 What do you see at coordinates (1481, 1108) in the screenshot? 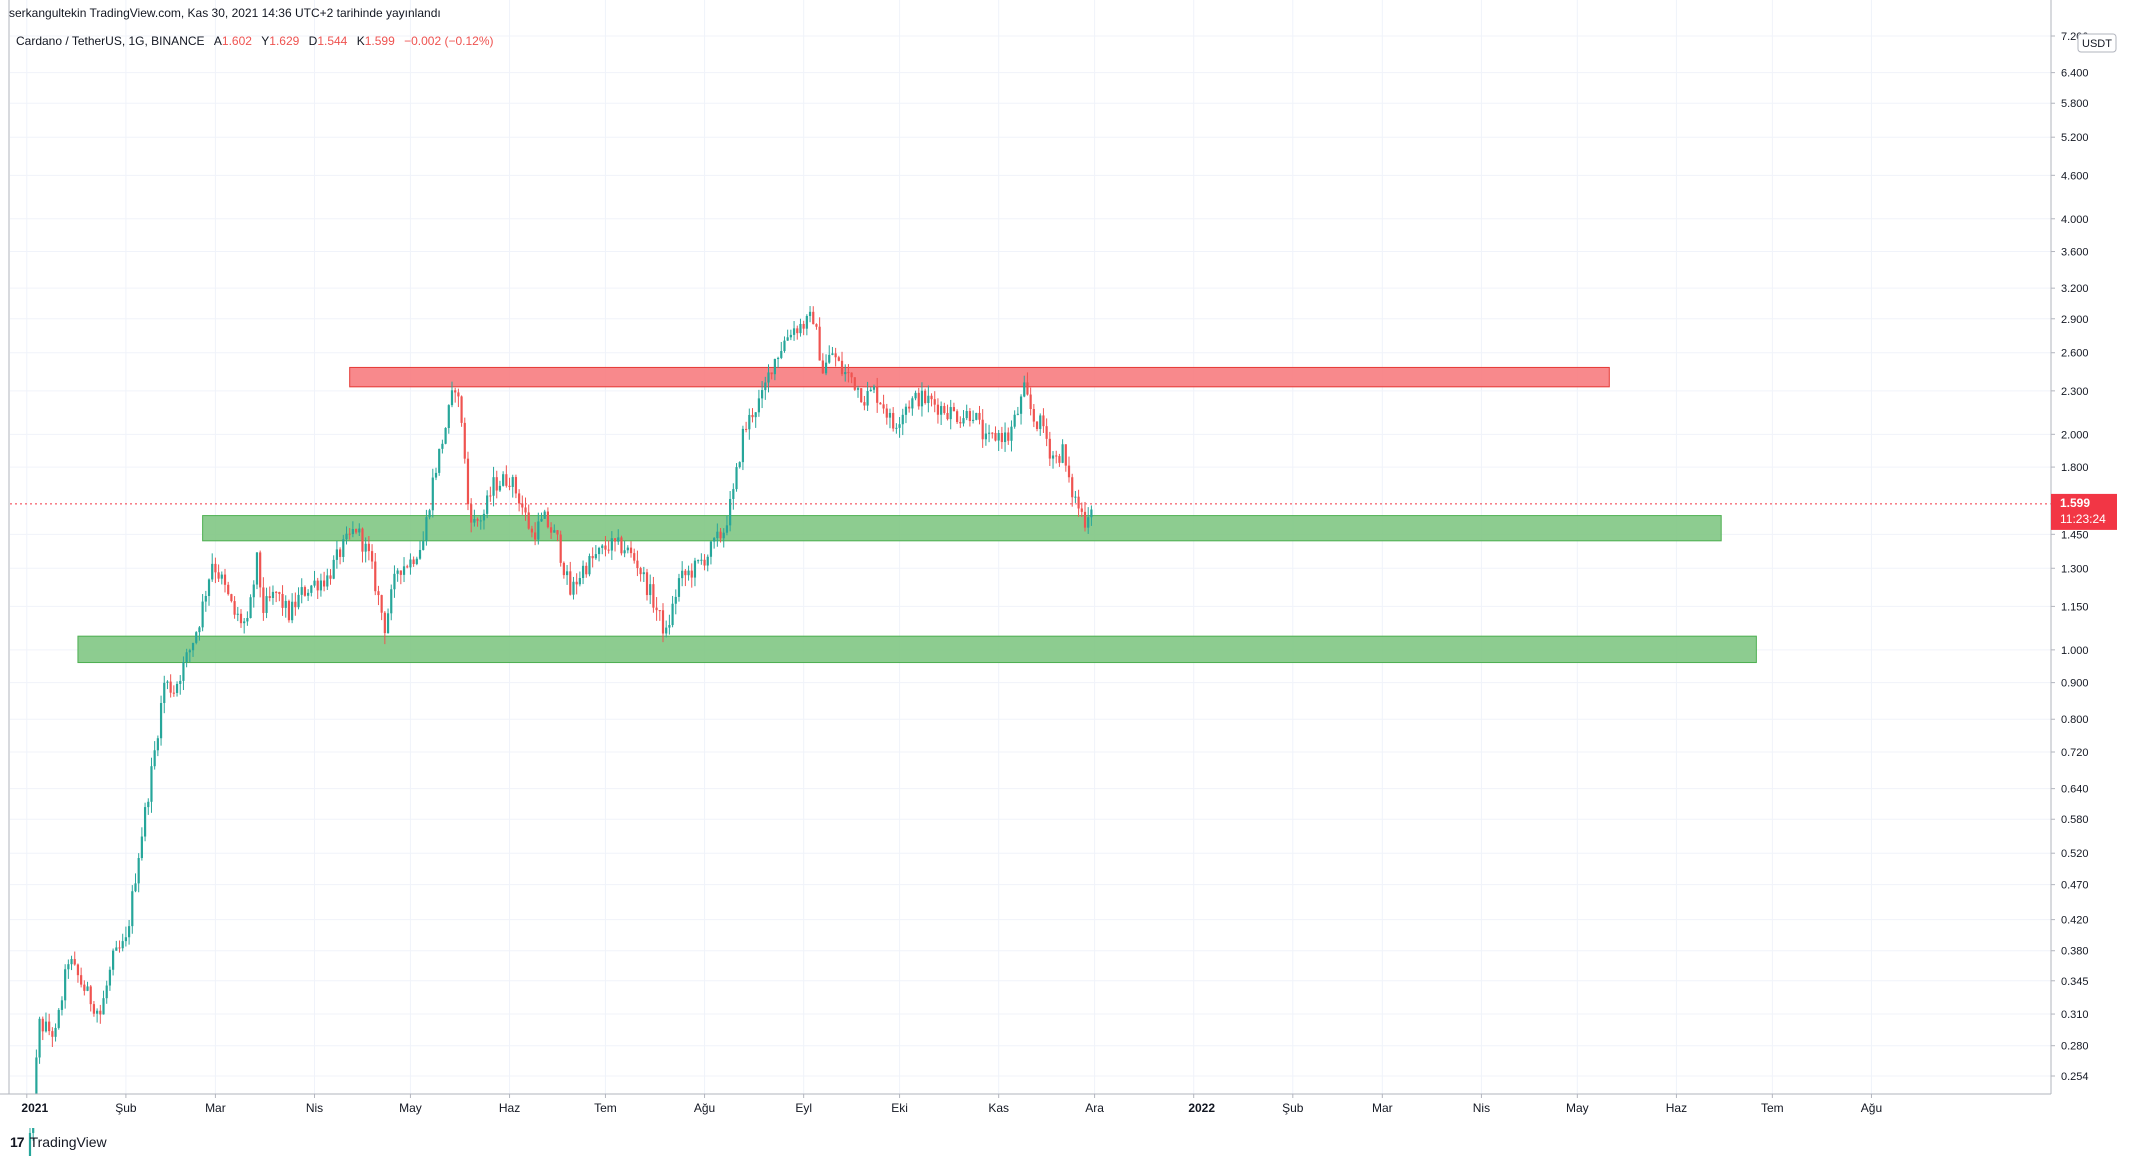
I see `time-tick-label: Nis` at bounding box center [1481, 1108].